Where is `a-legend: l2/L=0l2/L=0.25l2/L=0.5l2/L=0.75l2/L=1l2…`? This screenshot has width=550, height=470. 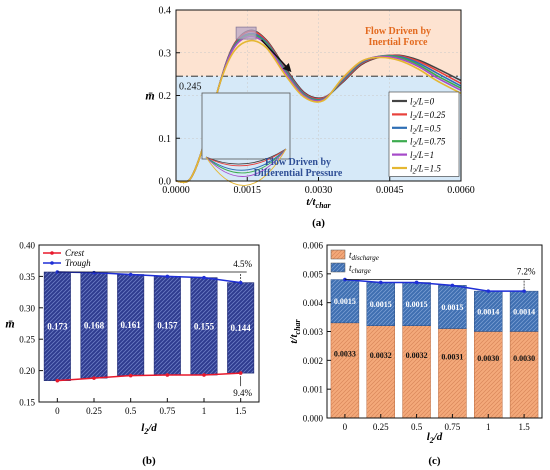 a-legend: l2/L=0l2/L=0.25l2/L=0.5l2/L=0.75l2/L=1l2… is located at coordinates (424, 134).